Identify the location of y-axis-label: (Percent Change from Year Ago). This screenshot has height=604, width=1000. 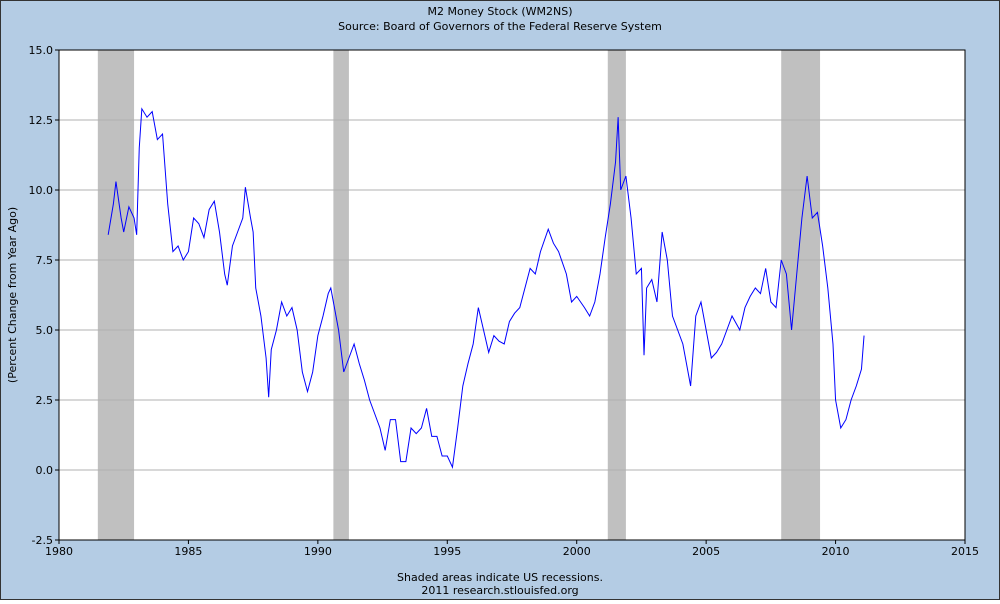
(12, 295).